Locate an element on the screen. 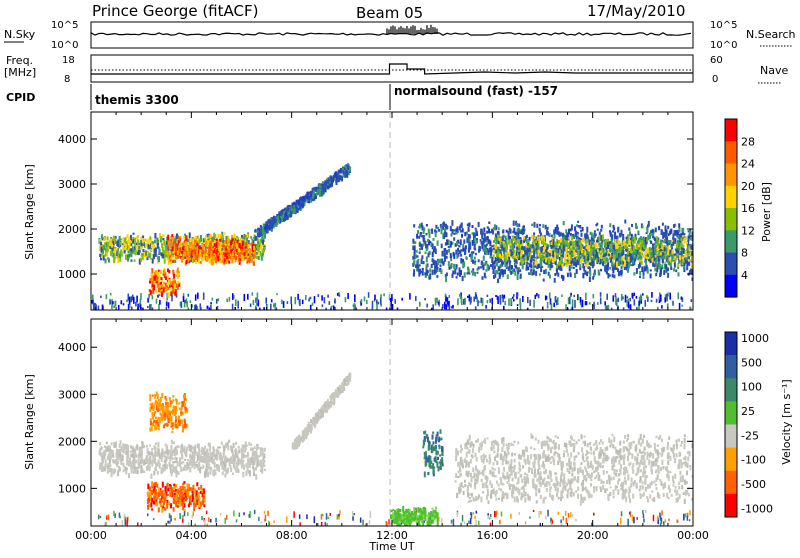  nsky-label: N.Sky is located at coordinates (20, 34).